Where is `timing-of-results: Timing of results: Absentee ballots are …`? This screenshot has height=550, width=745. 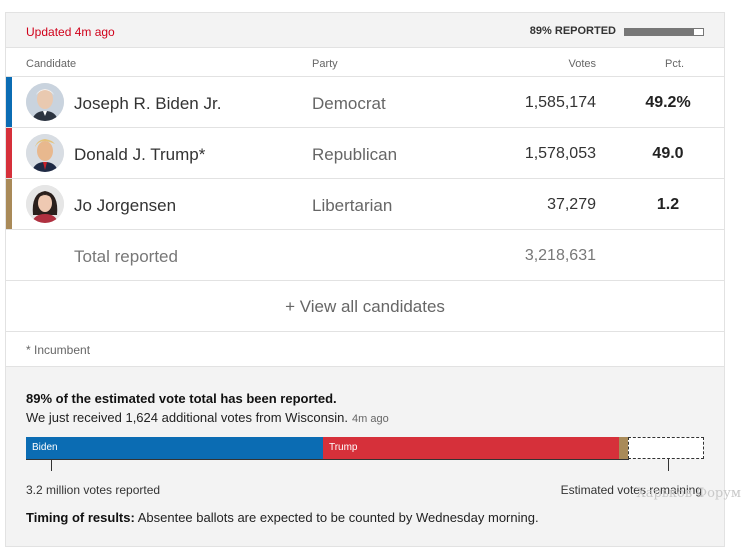
timing-of-results: Timing of results: Absentee ballots are … is located at coordinates (282, 517).